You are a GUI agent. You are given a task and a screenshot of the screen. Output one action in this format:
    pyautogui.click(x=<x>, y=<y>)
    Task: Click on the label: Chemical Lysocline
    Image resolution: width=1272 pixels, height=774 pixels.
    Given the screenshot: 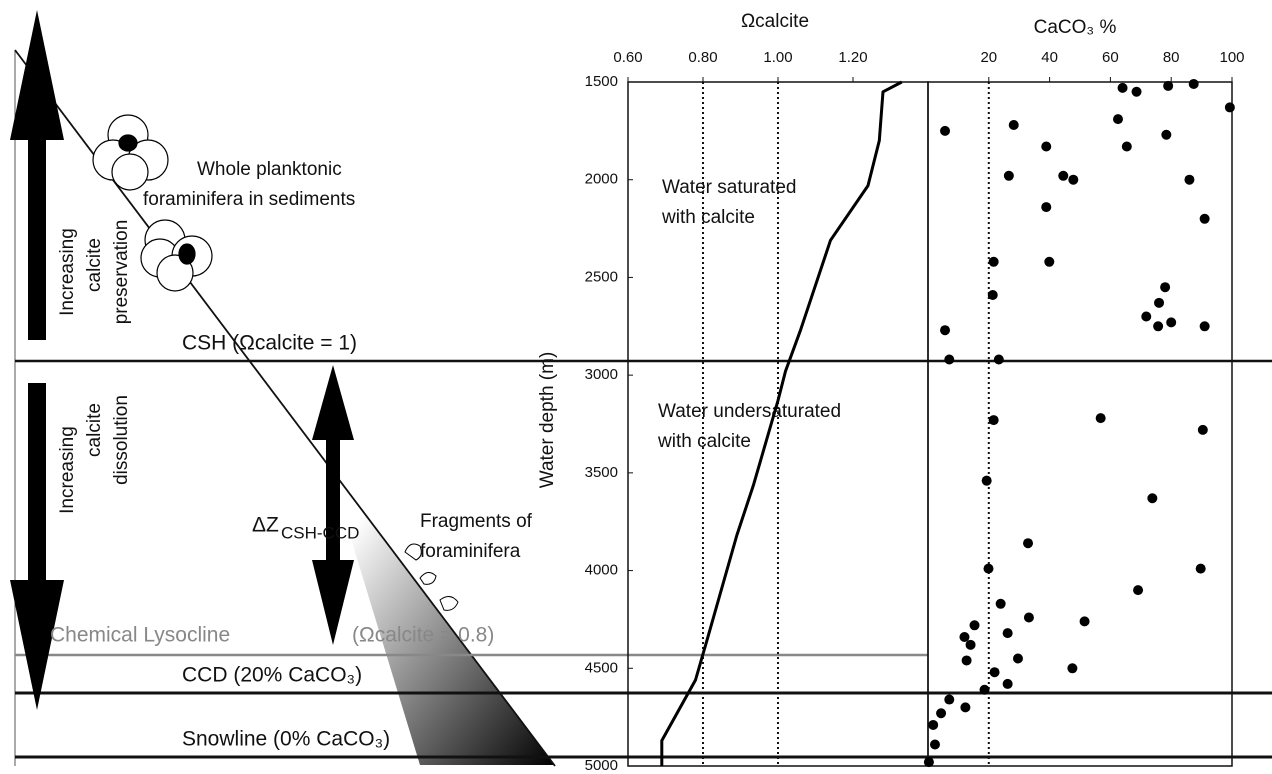 What is the action you would take?
    pyautogui.click(x=140, y=635)
    